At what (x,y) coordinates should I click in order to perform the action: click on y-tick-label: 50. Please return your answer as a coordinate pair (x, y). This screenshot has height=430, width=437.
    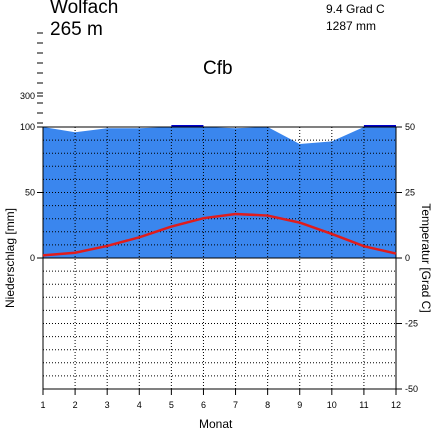
    Looking at the image, I should click on (30, 193).